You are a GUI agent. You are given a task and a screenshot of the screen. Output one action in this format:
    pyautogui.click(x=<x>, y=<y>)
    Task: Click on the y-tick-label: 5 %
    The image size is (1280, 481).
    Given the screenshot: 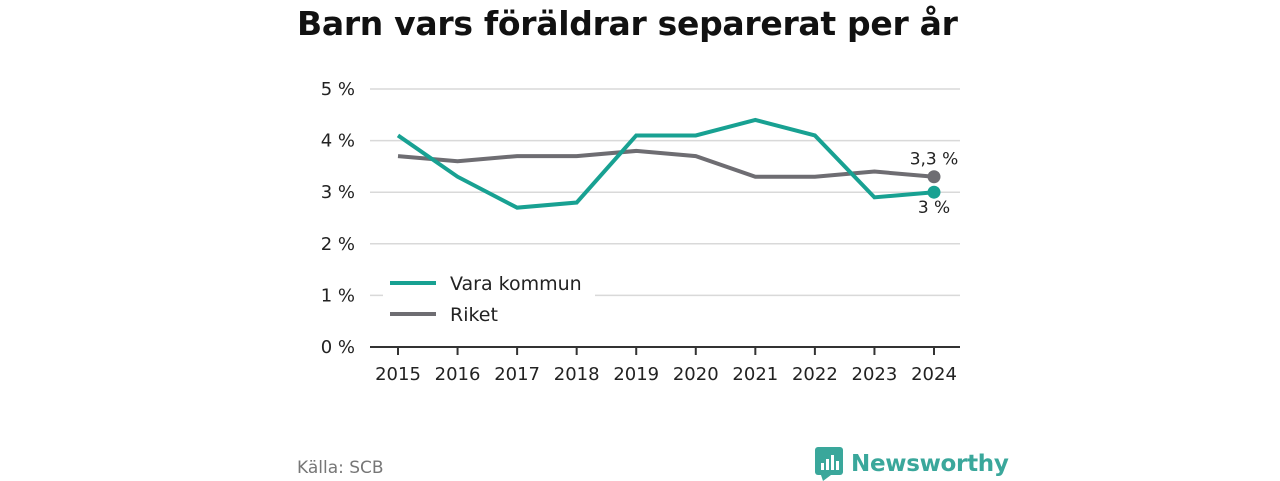 What is the action you would take?
    pyautogui.click(x=338, y=89)
    